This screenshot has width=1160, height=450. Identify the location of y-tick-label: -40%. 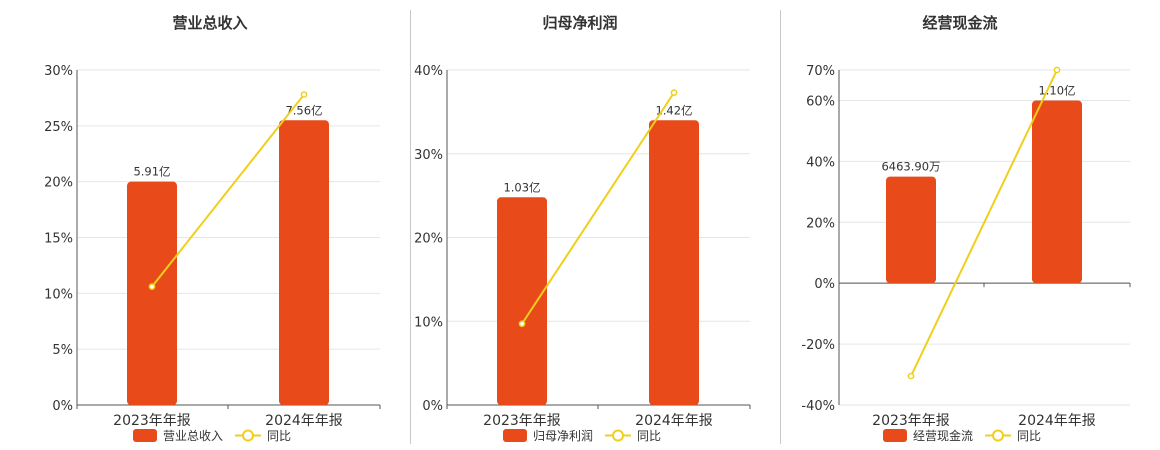
(818, 406).